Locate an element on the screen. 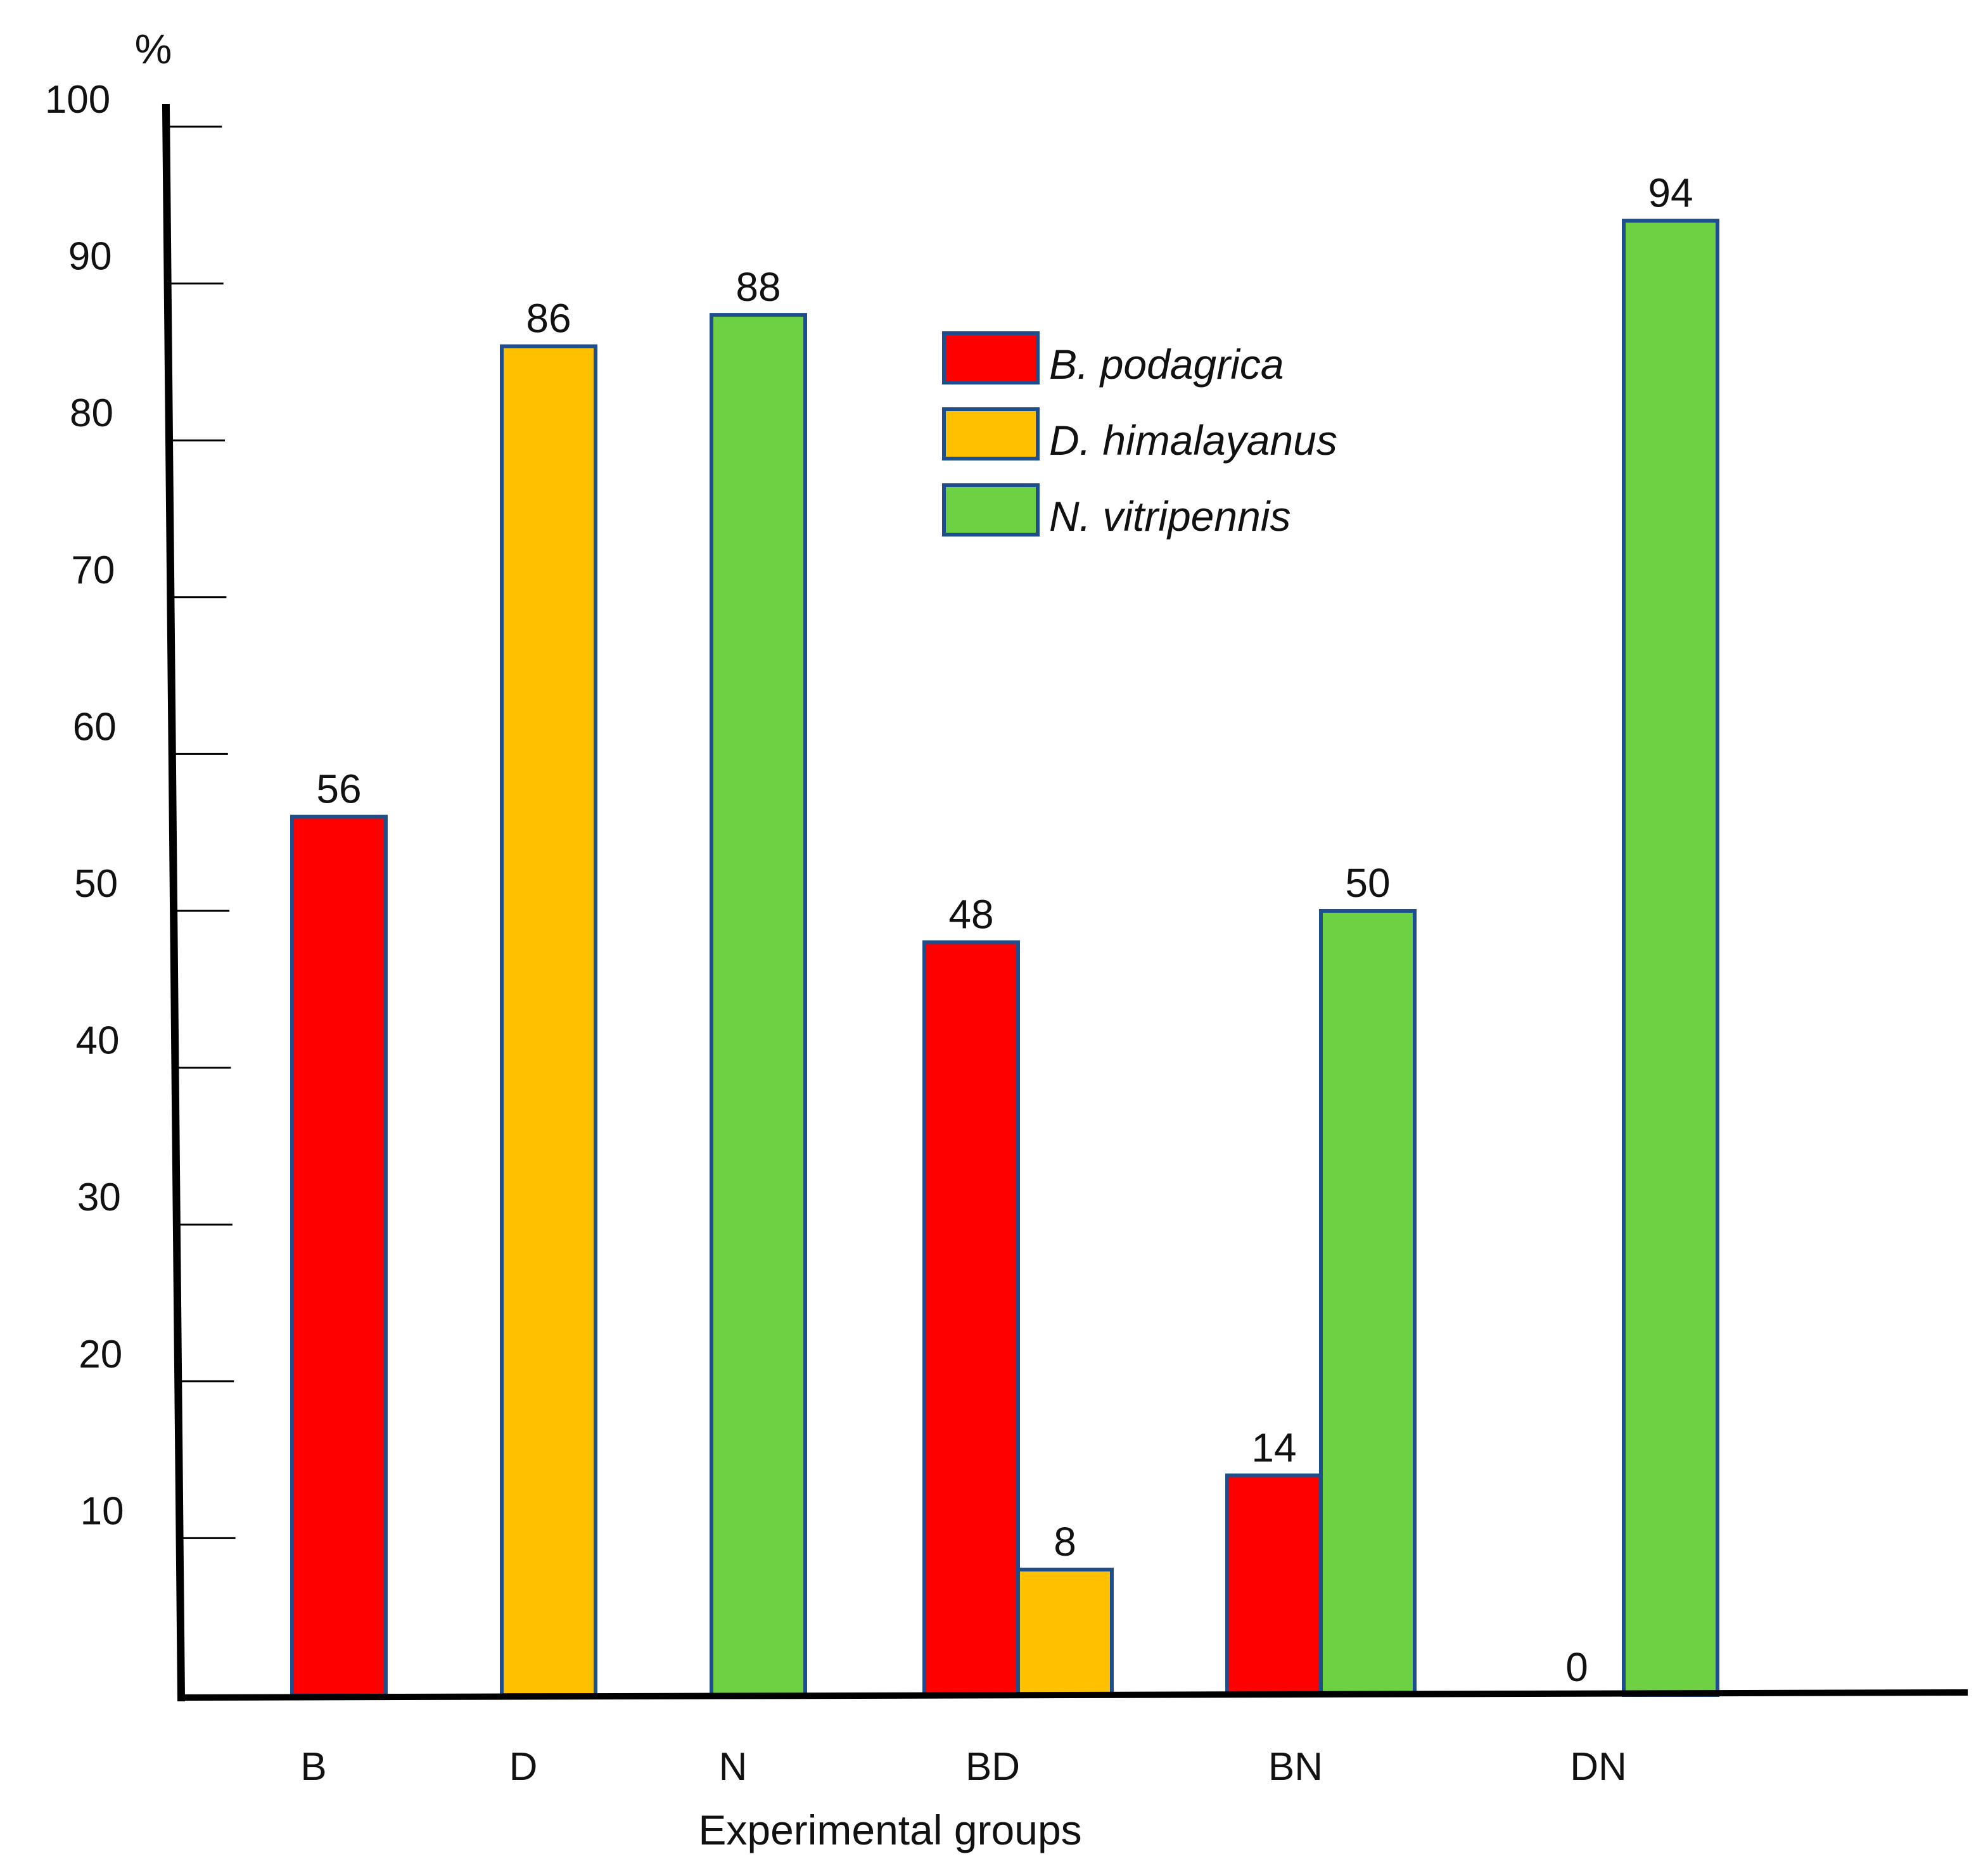  x-tick-label-bd: BD is located at coordinates (993, 1767).